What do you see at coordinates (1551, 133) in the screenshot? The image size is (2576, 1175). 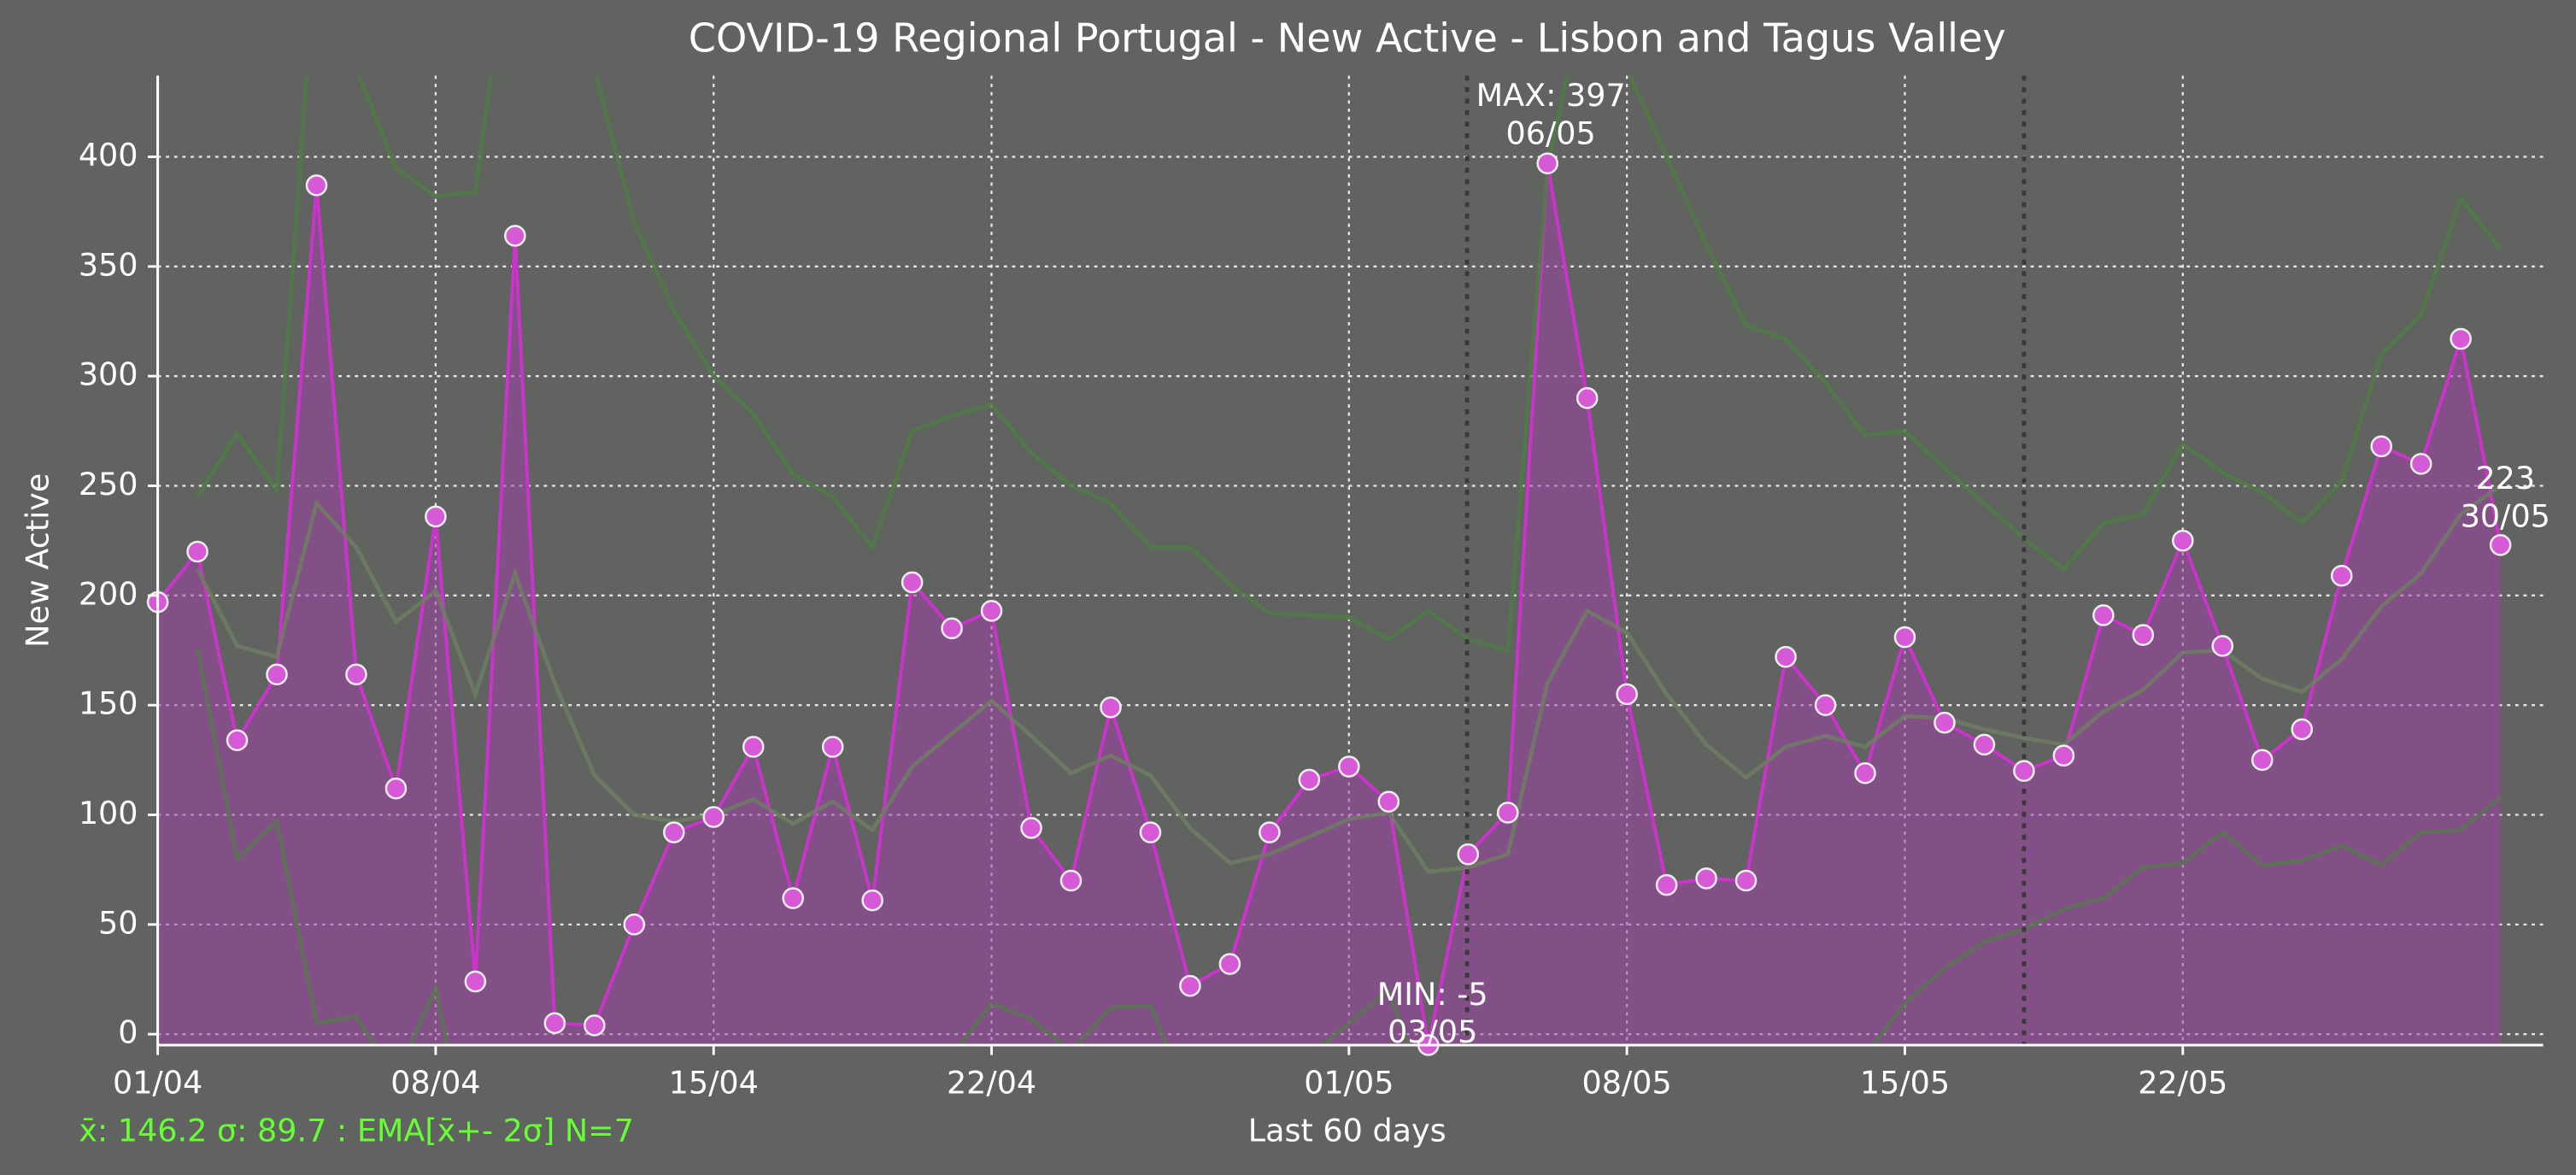 I see `annotation: 06/05` at bounding box center [1551, 133].